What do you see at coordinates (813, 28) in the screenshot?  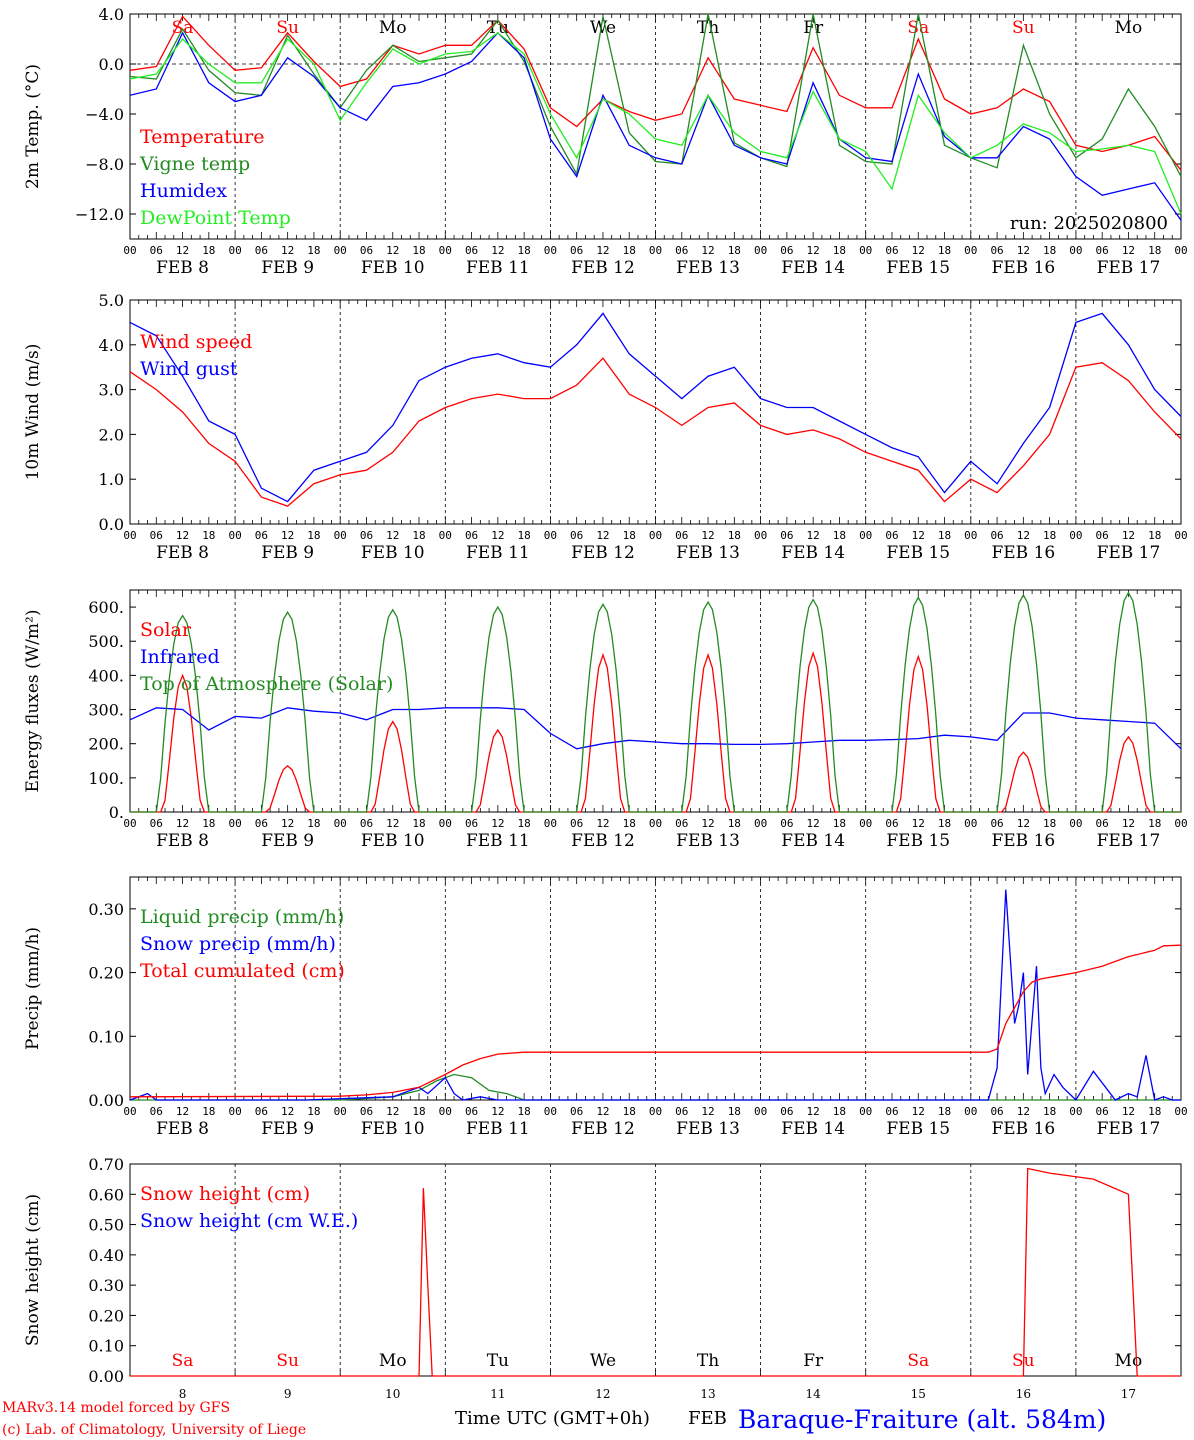 I see `day-of-week-label: Fr` at bounding box center [813, 28].